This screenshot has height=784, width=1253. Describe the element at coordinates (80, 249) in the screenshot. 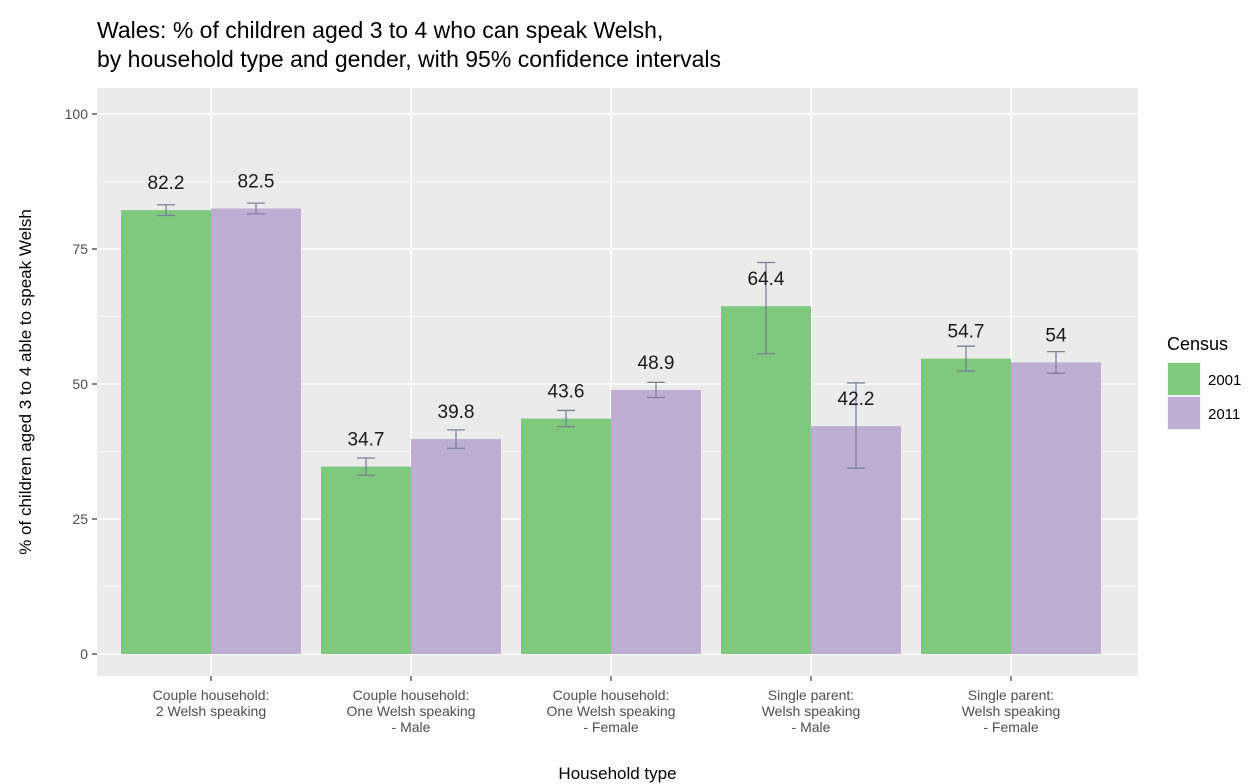

I see `y-tick-label: 75` at that location.